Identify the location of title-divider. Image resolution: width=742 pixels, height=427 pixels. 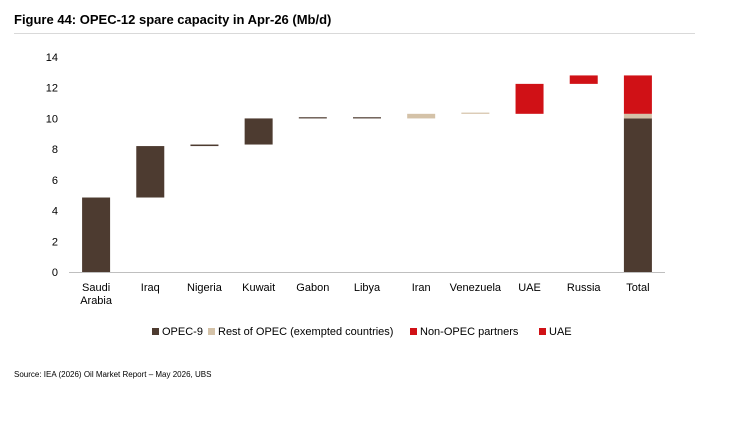
(354, 33).